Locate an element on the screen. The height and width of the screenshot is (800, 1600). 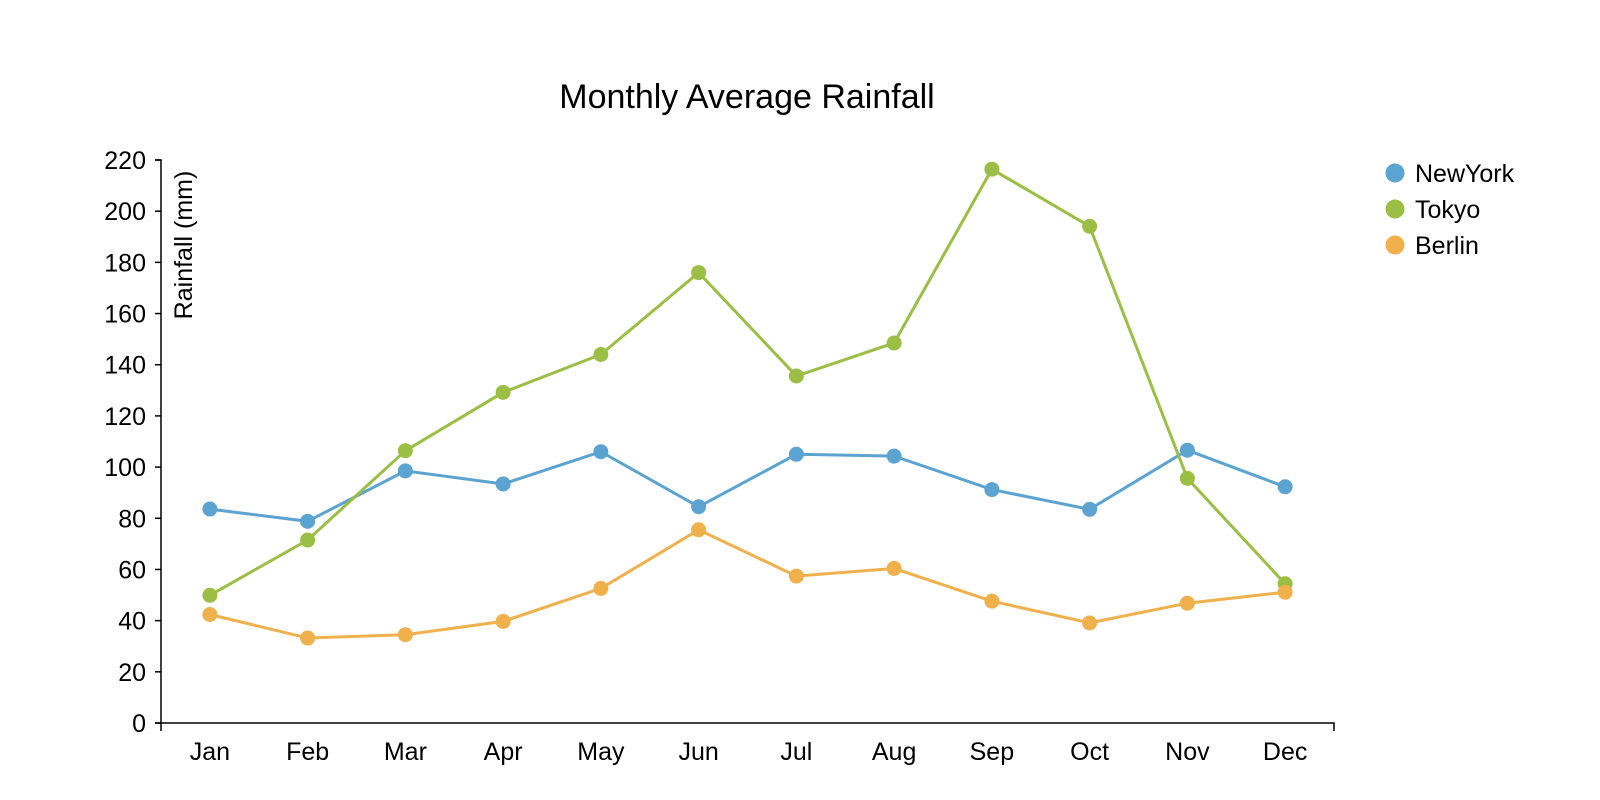
series-line-berlin is located at coordinates (747, 584).